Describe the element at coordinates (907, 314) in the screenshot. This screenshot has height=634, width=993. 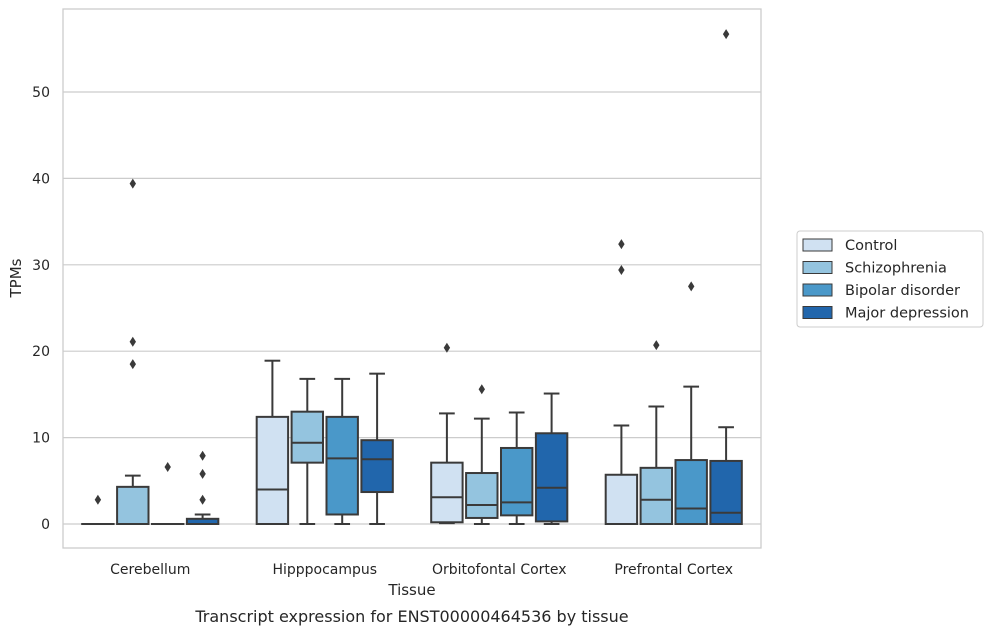
I see `legend-label: Major depression` at that location.